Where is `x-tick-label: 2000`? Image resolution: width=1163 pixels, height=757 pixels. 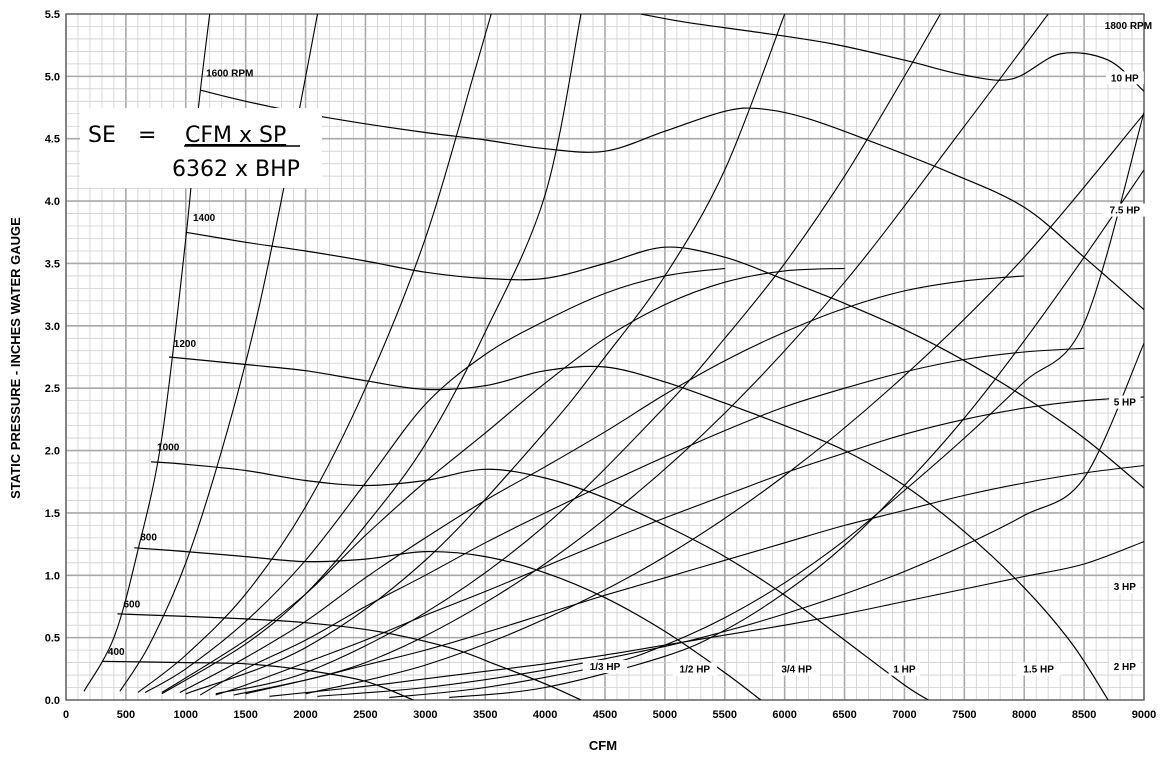
x-tick-label: 2000 is located at coordinates (305, 715).